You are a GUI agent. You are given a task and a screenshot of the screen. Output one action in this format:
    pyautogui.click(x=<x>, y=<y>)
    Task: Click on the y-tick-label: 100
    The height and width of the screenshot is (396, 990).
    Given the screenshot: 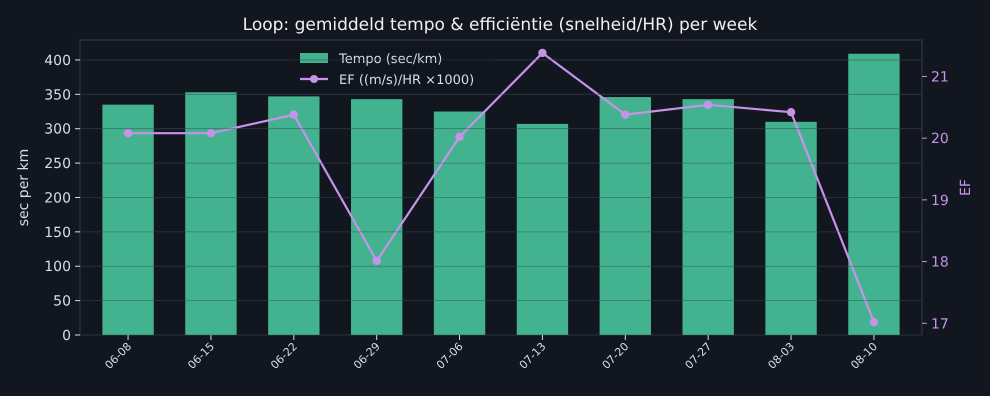 What is the action you would take?
    pyautogui.click(x=57, y=267)
    